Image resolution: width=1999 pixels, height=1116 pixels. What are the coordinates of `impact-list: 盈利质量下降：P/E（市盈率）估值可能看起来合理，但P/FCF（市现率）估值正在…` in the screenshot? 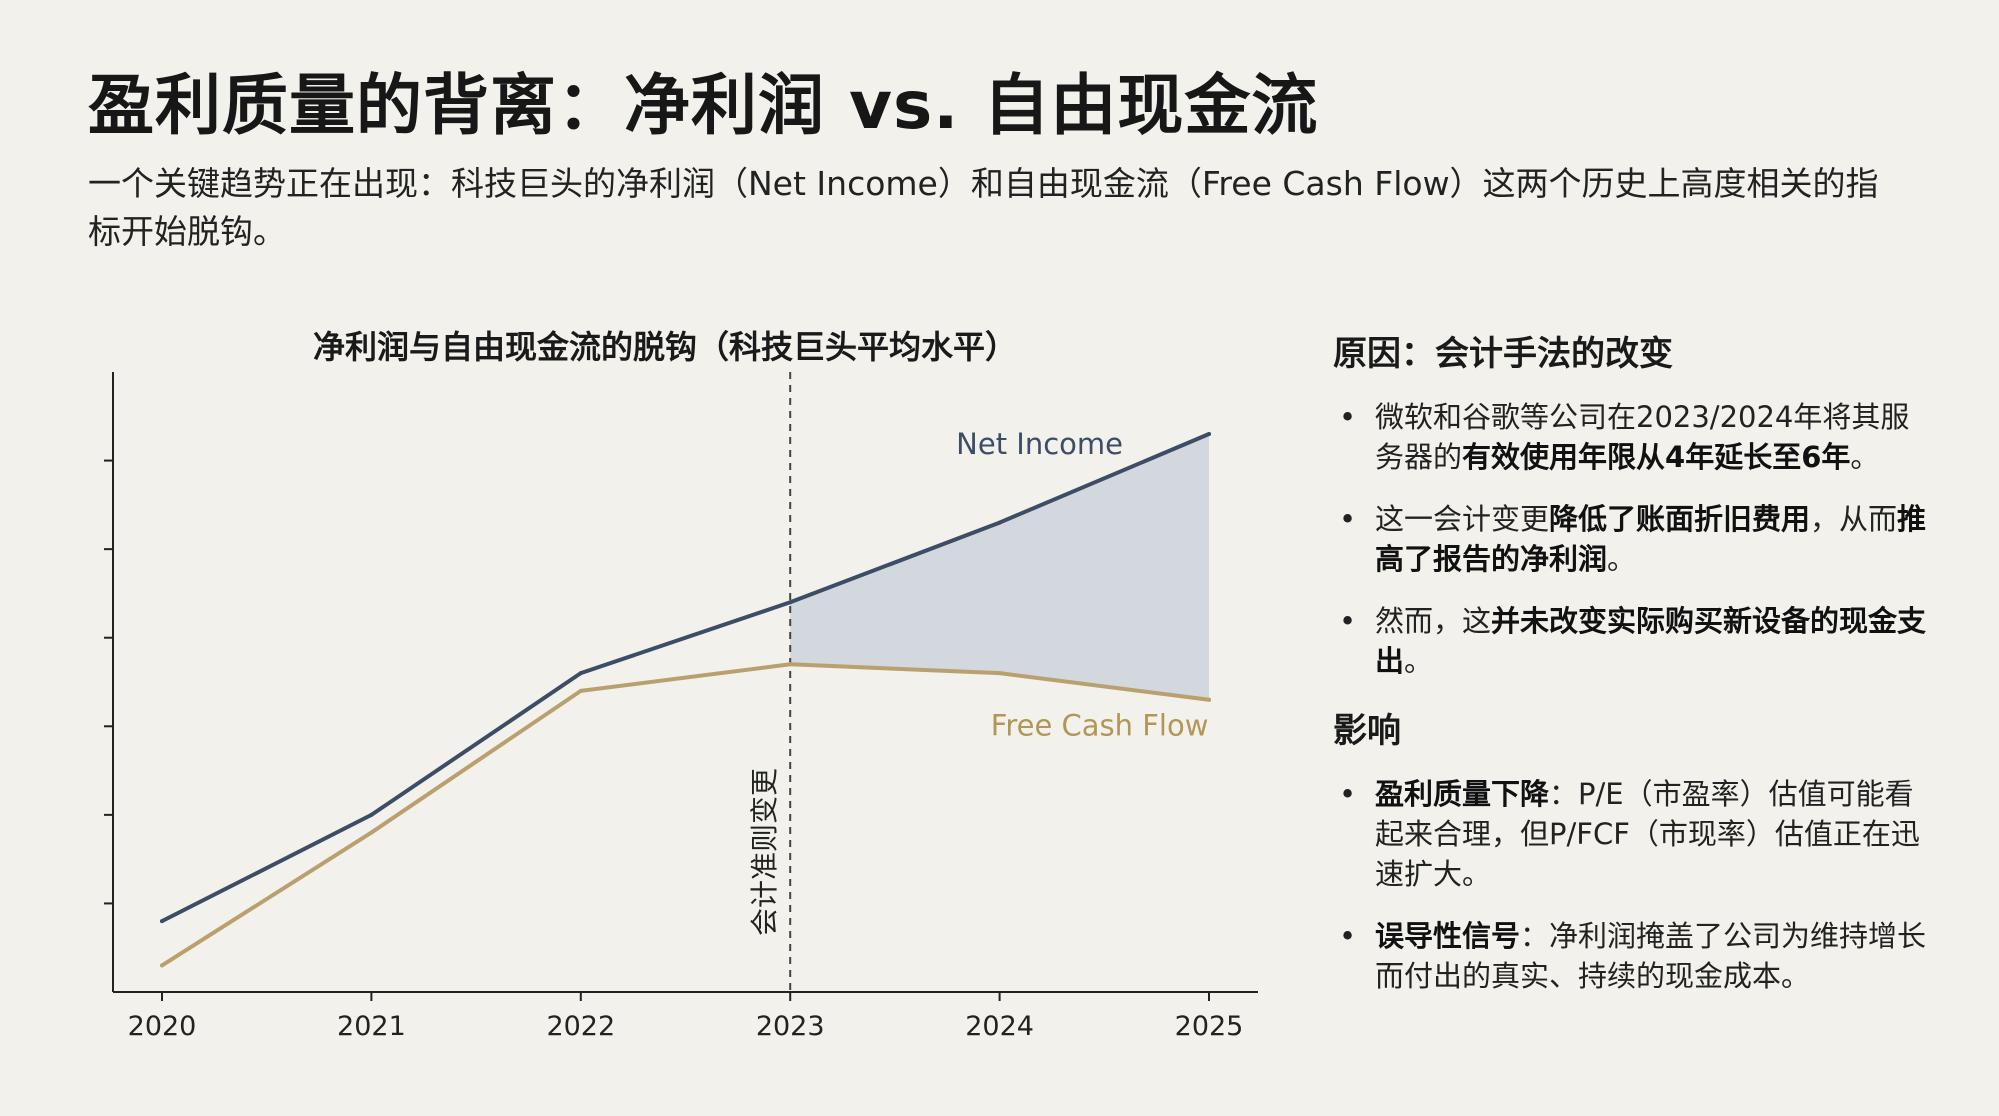 It's located at (1633, 885).